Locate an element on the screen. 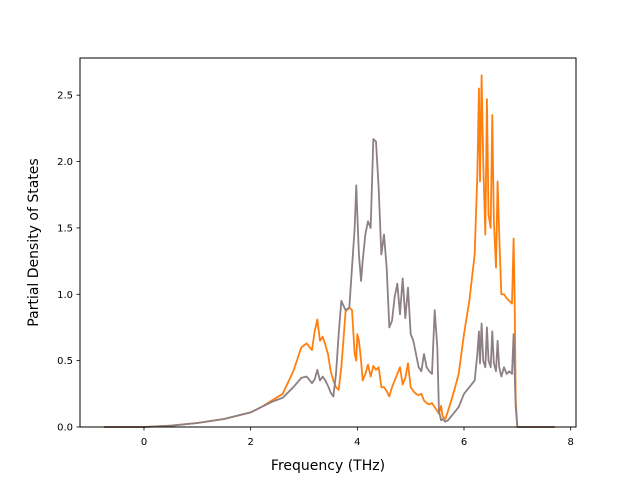  y-tick-label: 2.0 is located at coordinates (65, 162).